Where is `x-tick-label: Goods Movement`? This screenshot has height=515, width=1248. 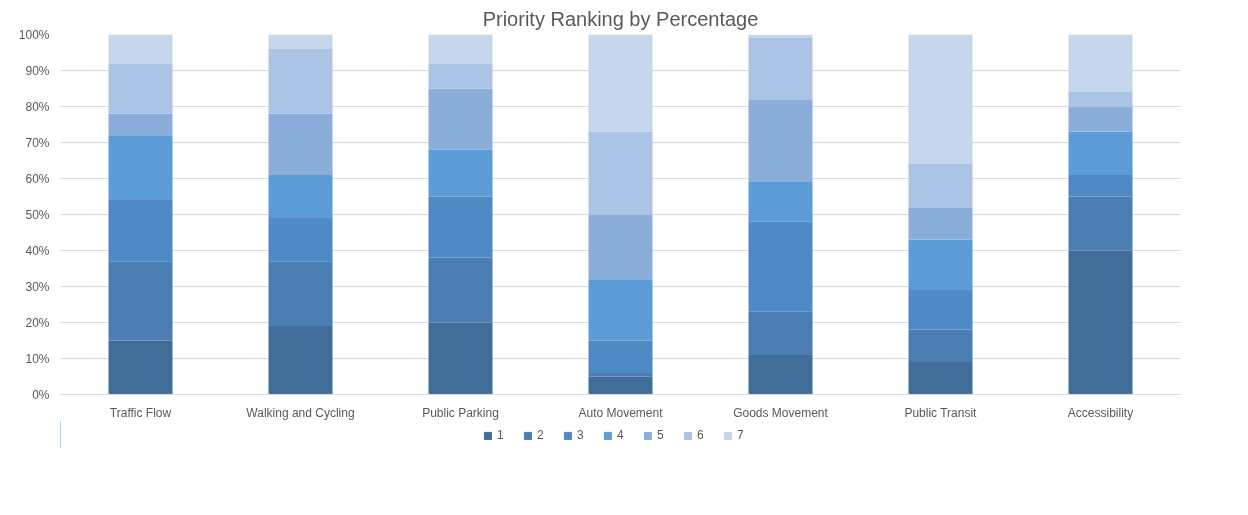 x-tick-label: Goods Movement is located at coordinates (781, 412).